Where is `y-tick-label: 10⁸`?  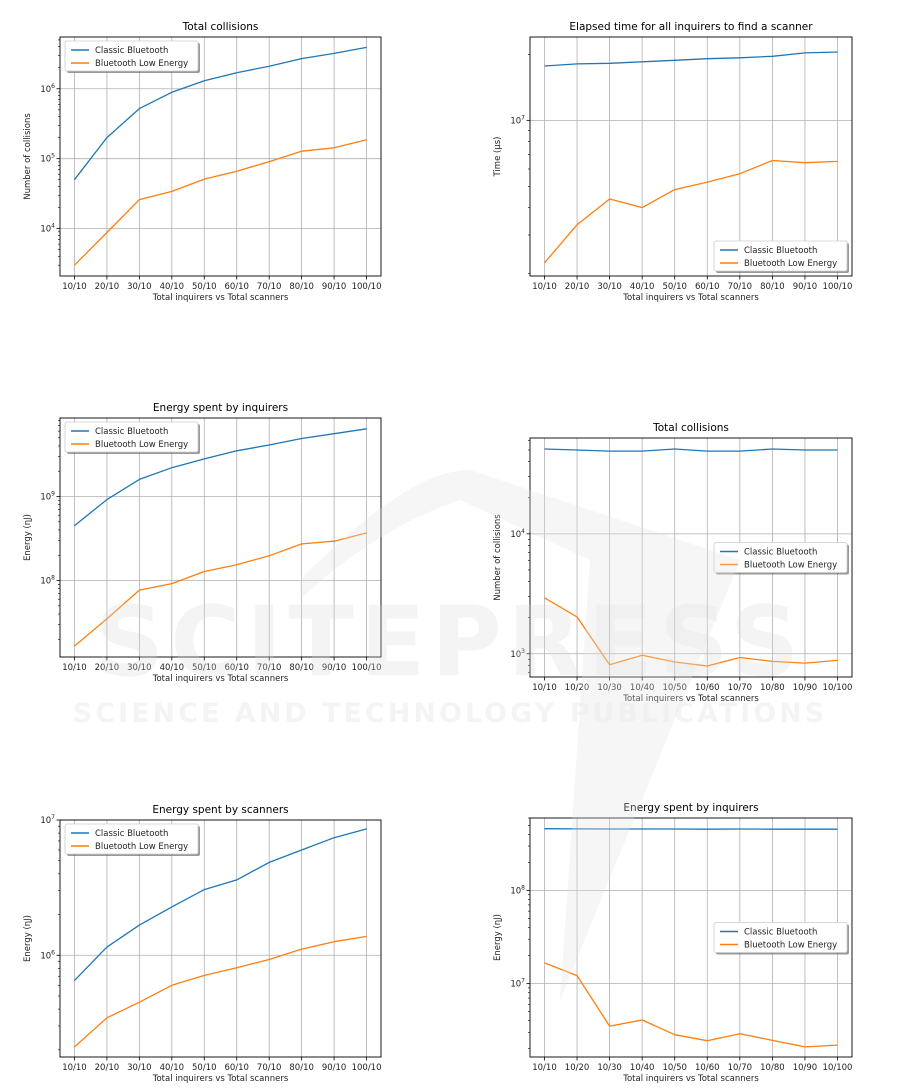 y-tick-label: 10⁸ is located at coordinates (517, 890).